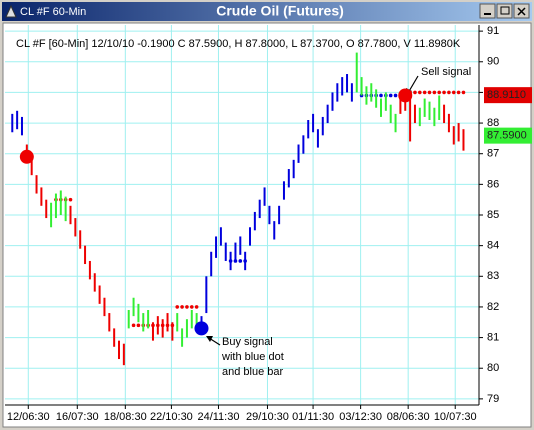 Image resolution: width=534 pixels, height=430 pixels. Describe the element at coordinates (252, 357) in the screenshot. I see `buy-annotation: with blue dot` at that location.